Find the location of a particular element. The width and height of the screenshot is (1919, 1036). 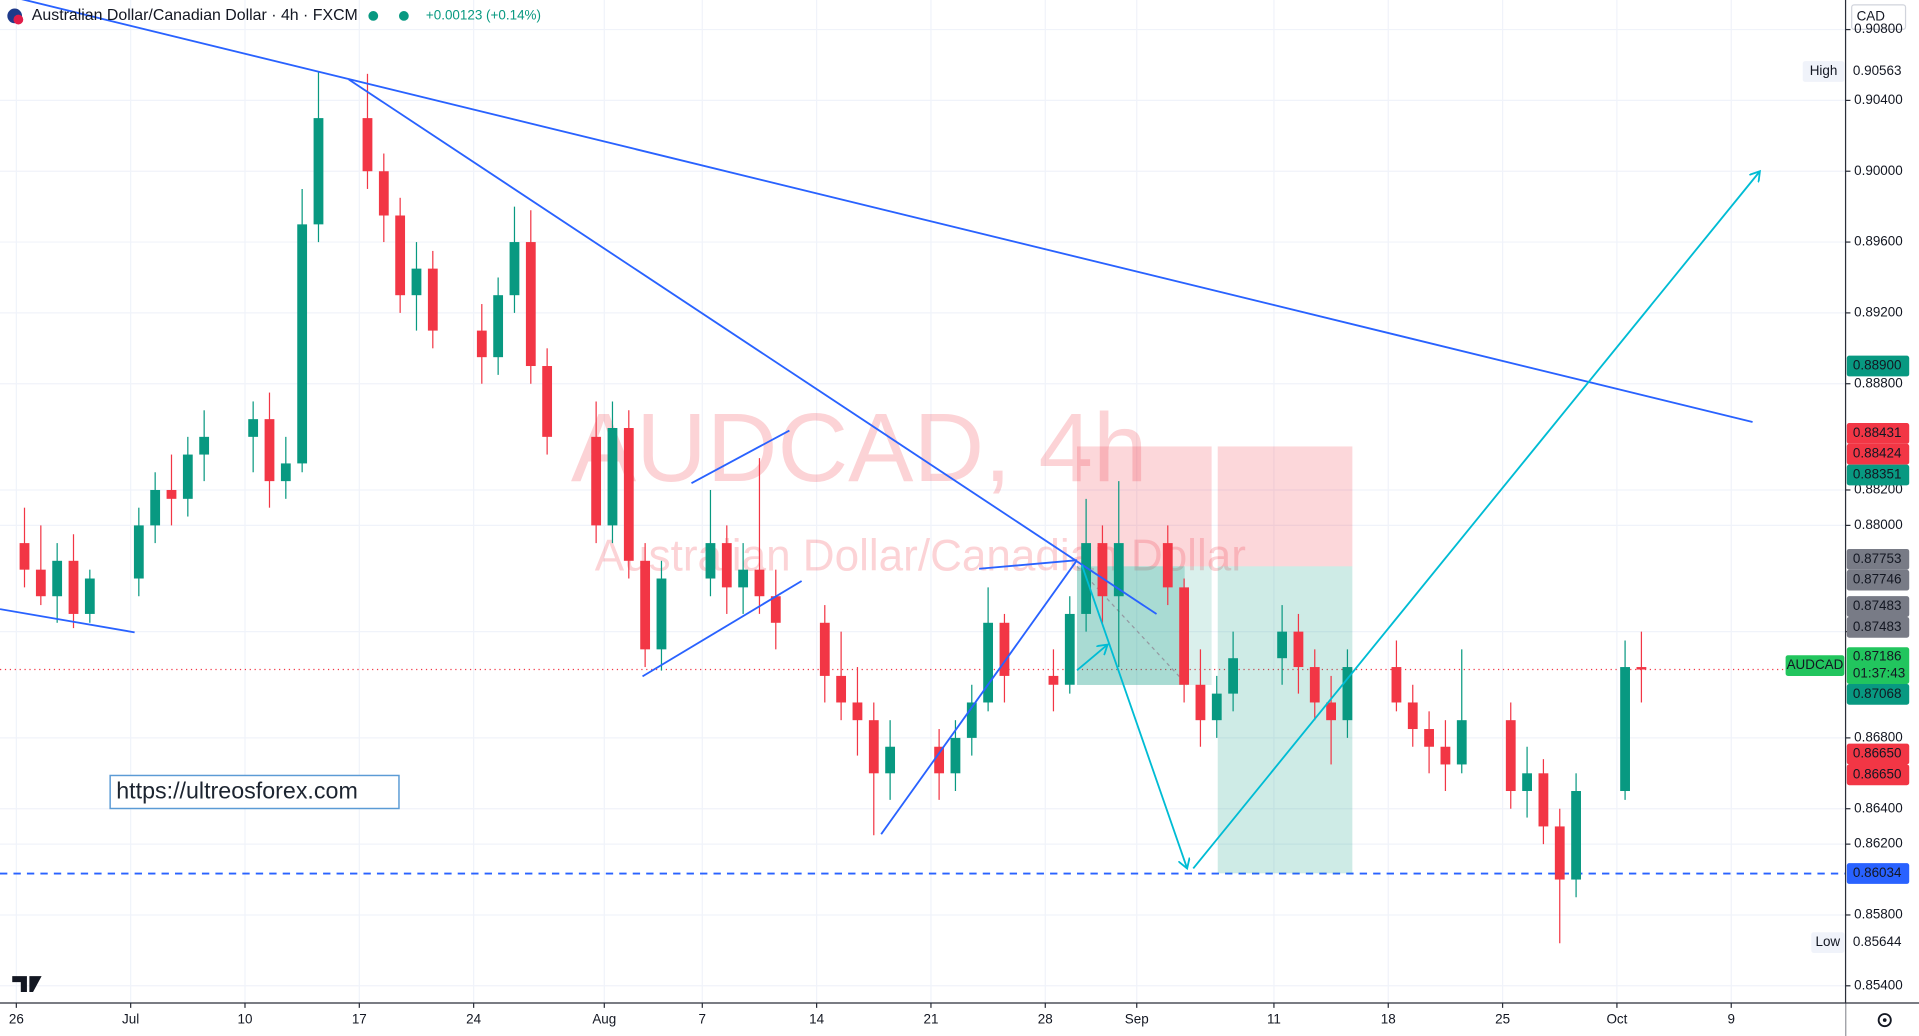

y-tick-label: 0.85800 is located at coordinates (1878, 914).